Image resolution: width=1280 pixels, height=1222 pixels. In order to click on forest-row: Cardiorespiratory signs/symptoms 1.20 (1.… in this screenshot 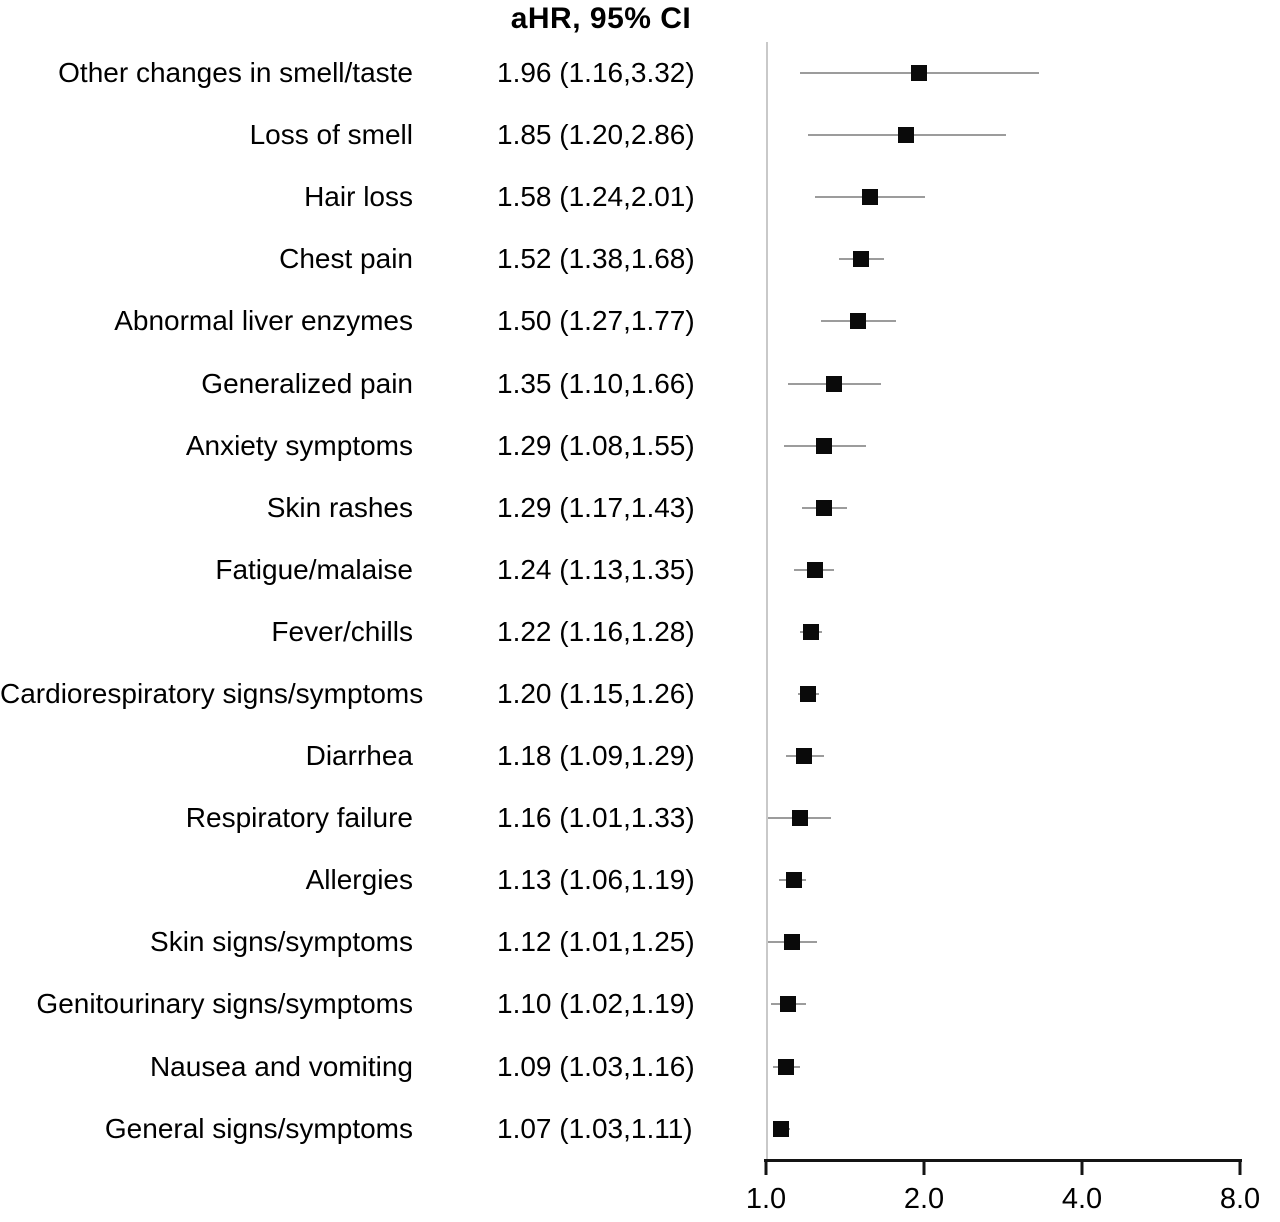, I will do `click(640, 694)`.